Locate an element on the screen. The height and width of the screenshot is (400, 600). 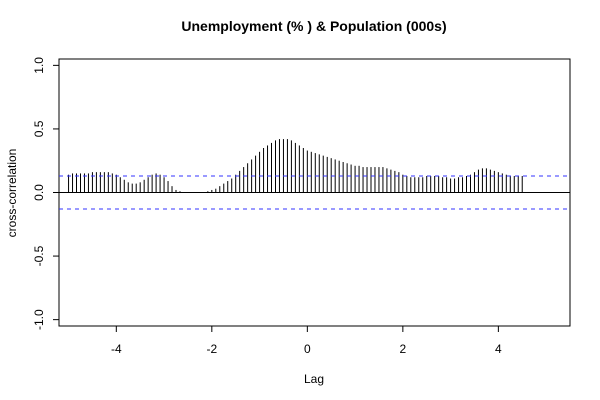
y-tick-label: -0.5 is located at coordinates (39, 255).